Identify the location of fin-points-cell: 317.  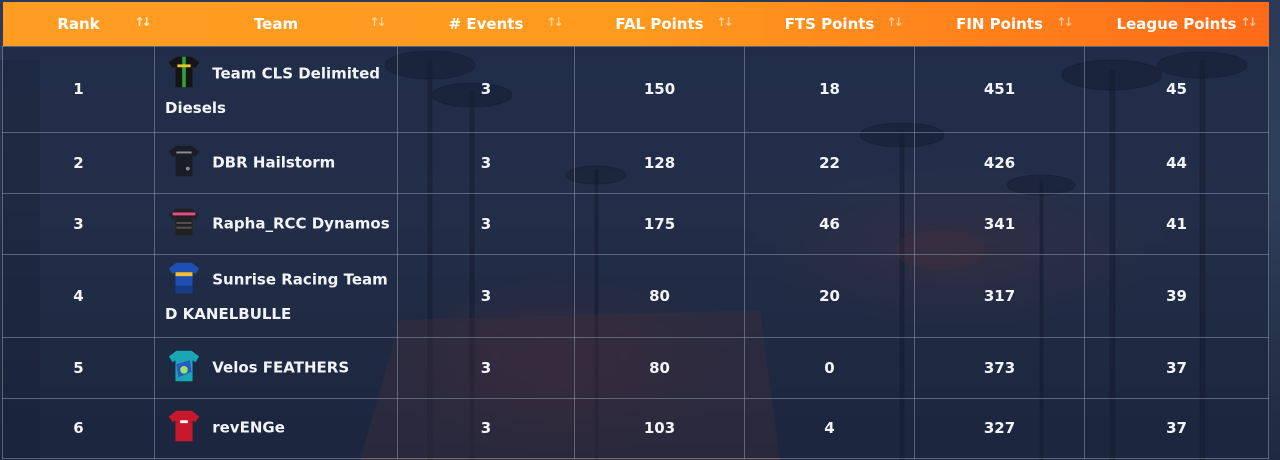
(999, 295).